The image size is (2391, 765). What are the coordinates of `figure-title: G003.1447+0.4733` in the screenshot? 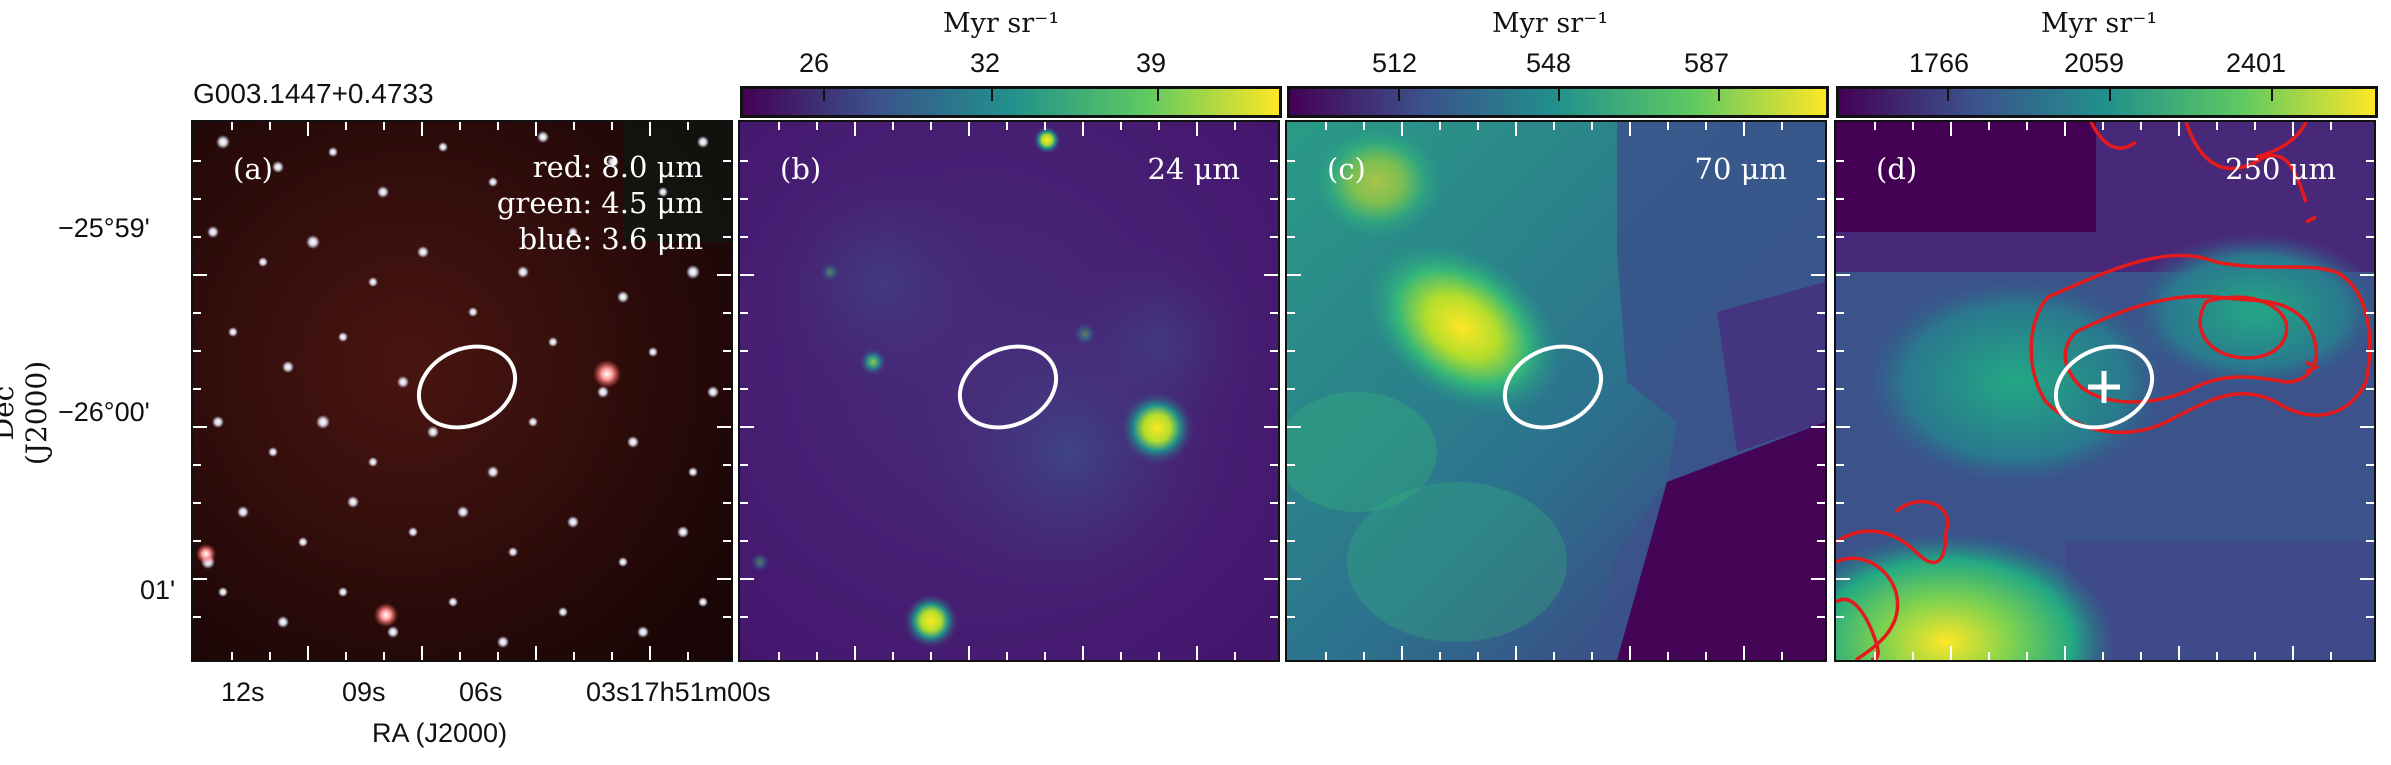 It's located at (313, 93).